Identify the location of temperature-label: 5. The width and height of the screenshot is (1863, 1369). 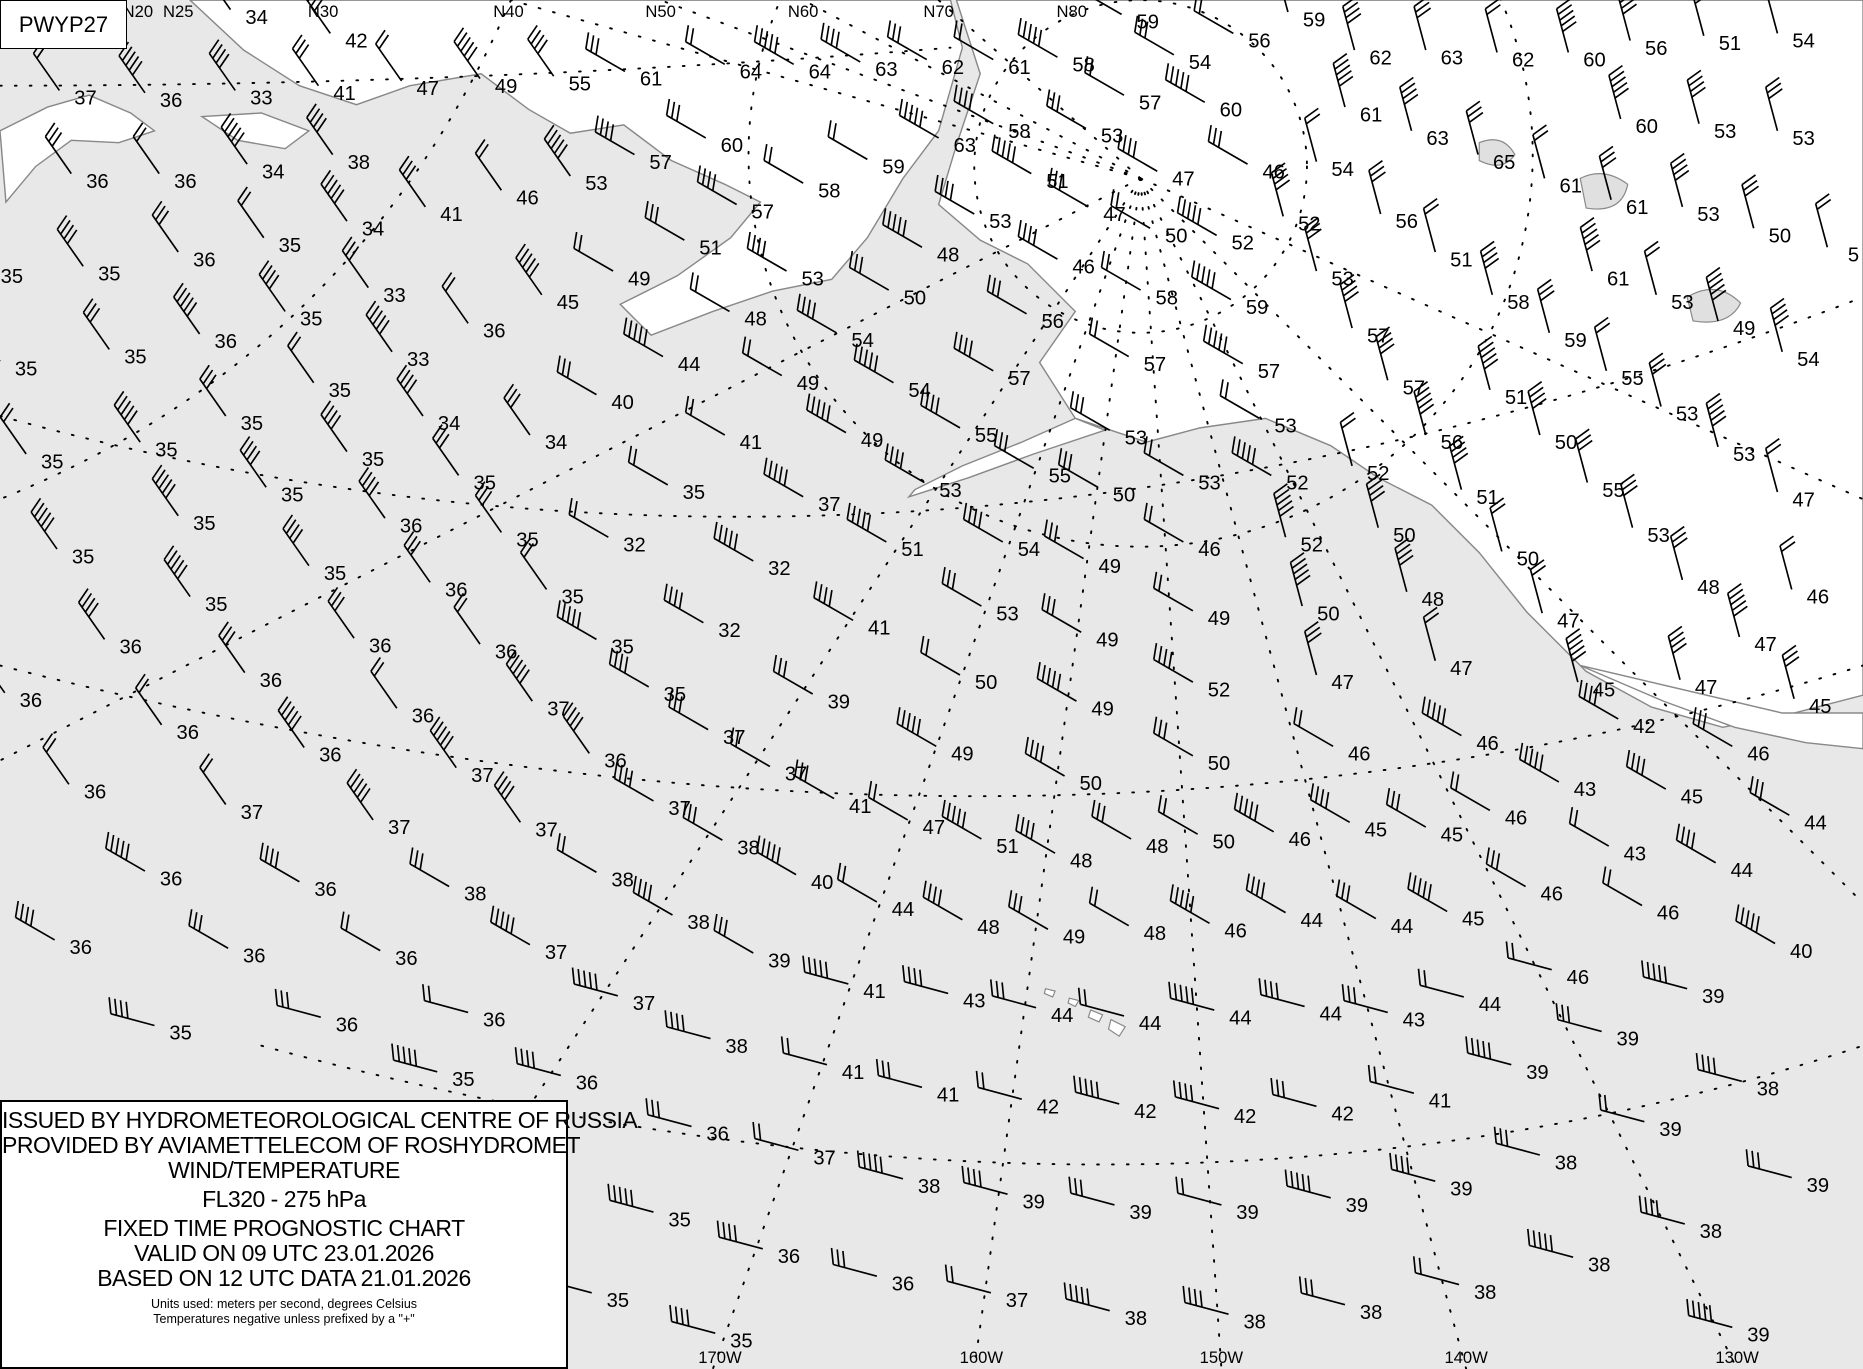
(1853, 256).